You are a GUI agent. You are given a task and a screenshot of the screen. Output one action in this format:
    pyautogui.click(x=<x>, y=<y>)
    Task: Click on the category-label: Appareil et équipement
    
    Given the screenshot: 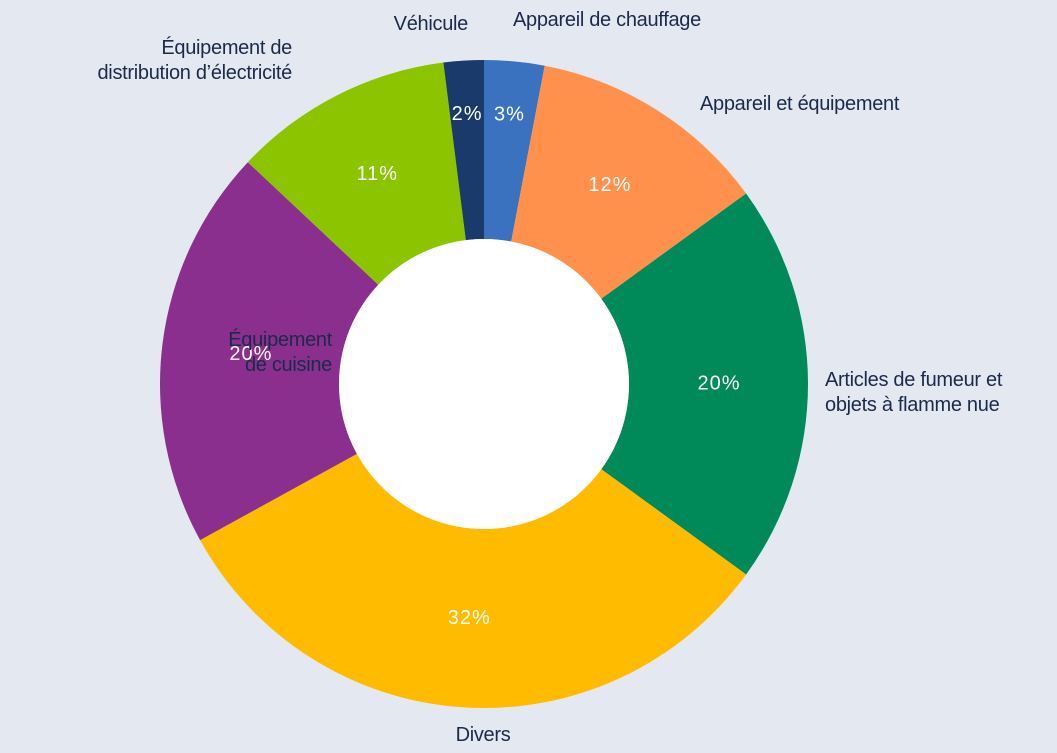 What is the action you would take?
    pyautogui.click(x=800, y=104)
    